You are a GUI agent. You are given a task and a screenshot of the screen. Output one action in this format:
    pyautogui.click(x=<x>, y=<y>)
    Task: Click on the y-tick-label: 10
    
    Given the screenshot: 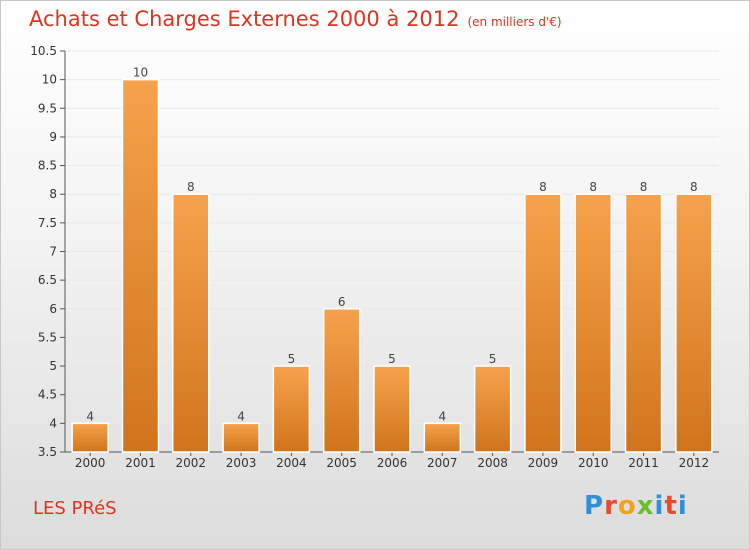 What is the action you would take?
    pyautogui.click(x=49, y=80)
    